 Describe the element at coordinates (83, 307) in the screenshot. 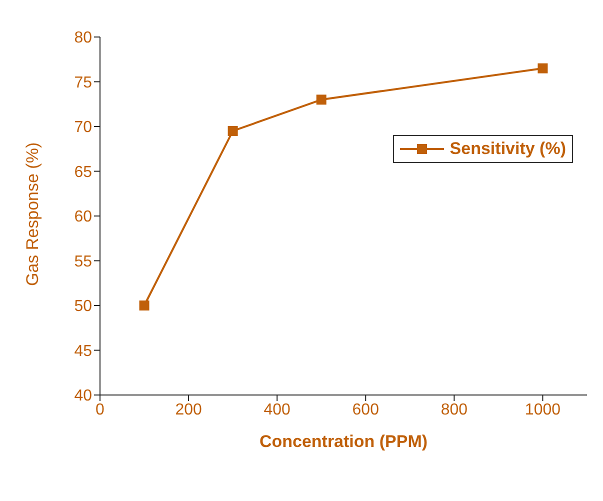

I see `y-tick-label: 50` at that location.